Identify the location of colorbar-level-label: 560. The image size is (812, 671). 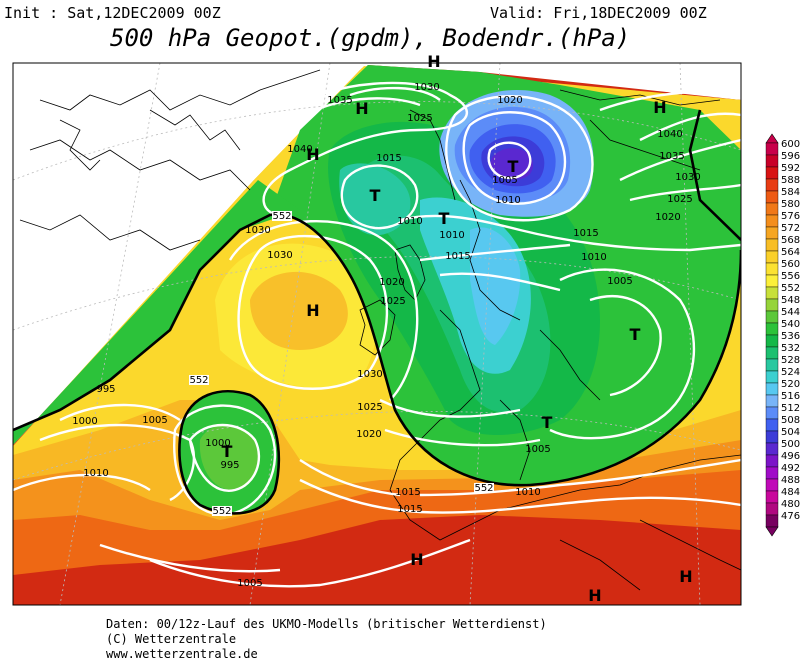
(790, 264).